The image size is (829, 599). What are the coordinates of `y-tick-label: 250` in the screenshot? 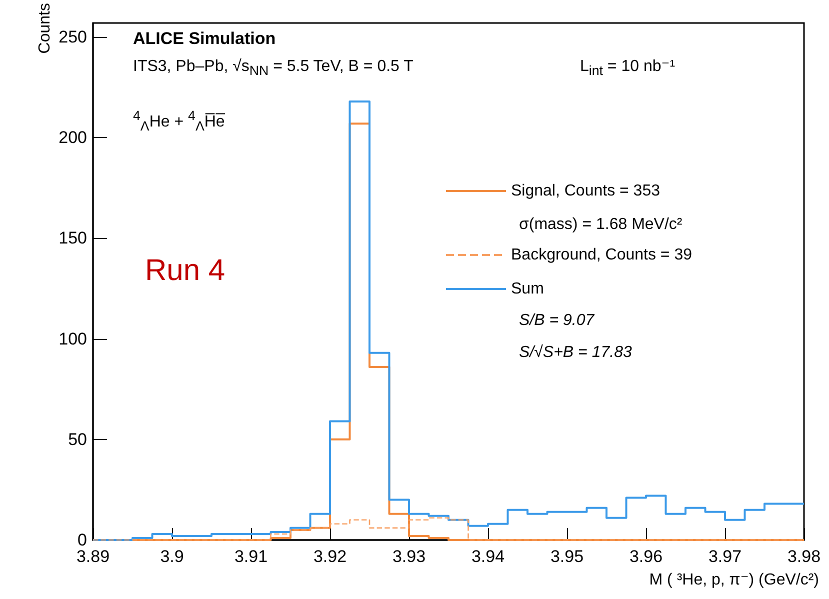 It's located at (72, 37).